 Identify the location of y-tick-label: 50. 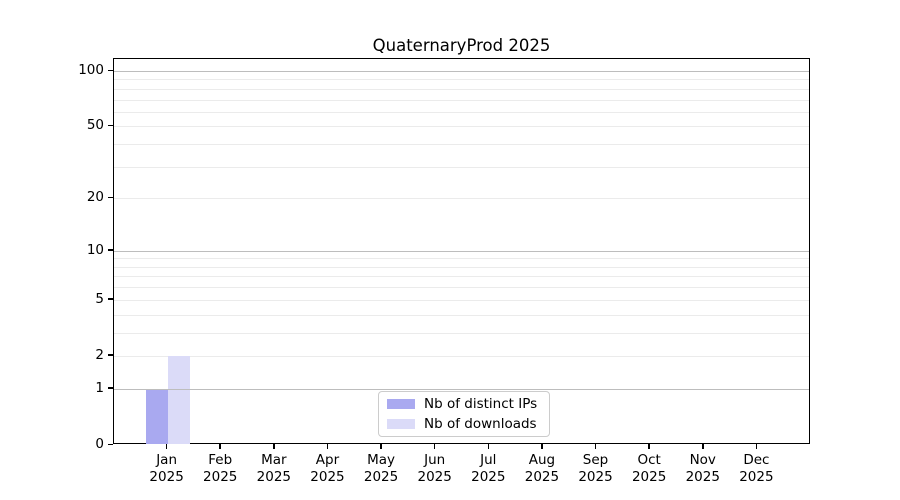
(95, 125).